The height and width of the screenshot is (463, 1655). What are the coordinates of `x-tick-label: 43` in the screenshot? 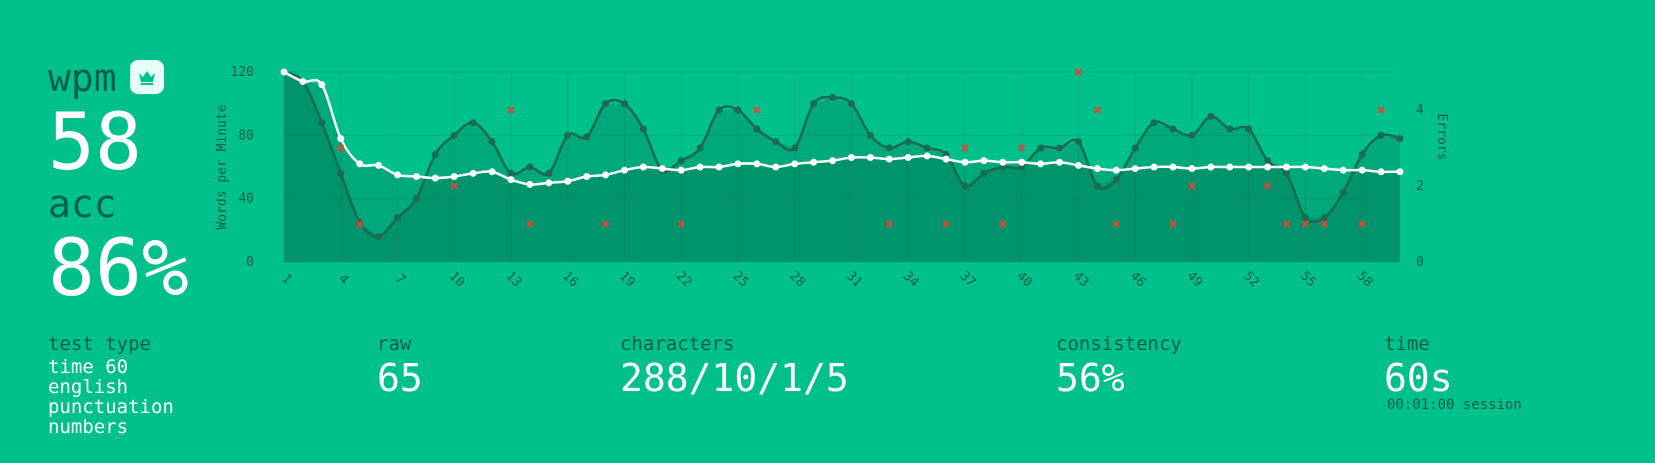 It's located at (1081, 280).